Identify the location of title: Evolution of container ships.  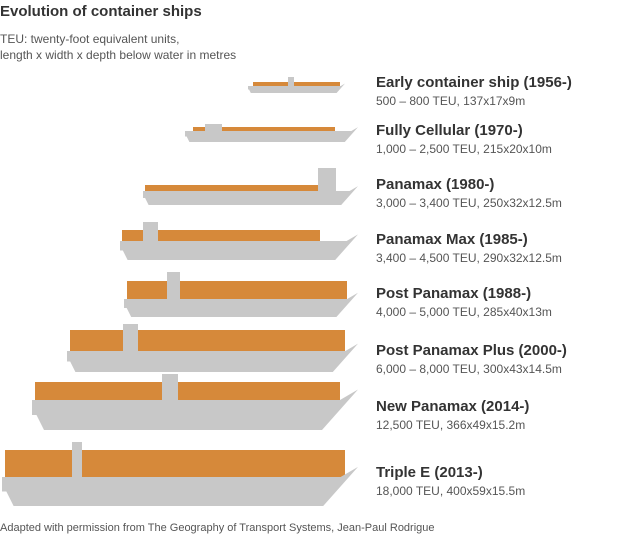
(101, 11).